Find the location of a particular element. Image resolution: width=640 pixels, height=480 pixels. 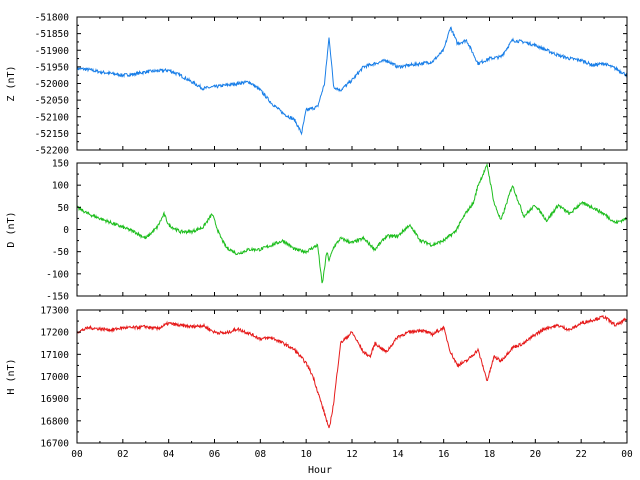

y-tick-label: 16700 is located at coordinates (54, 444).